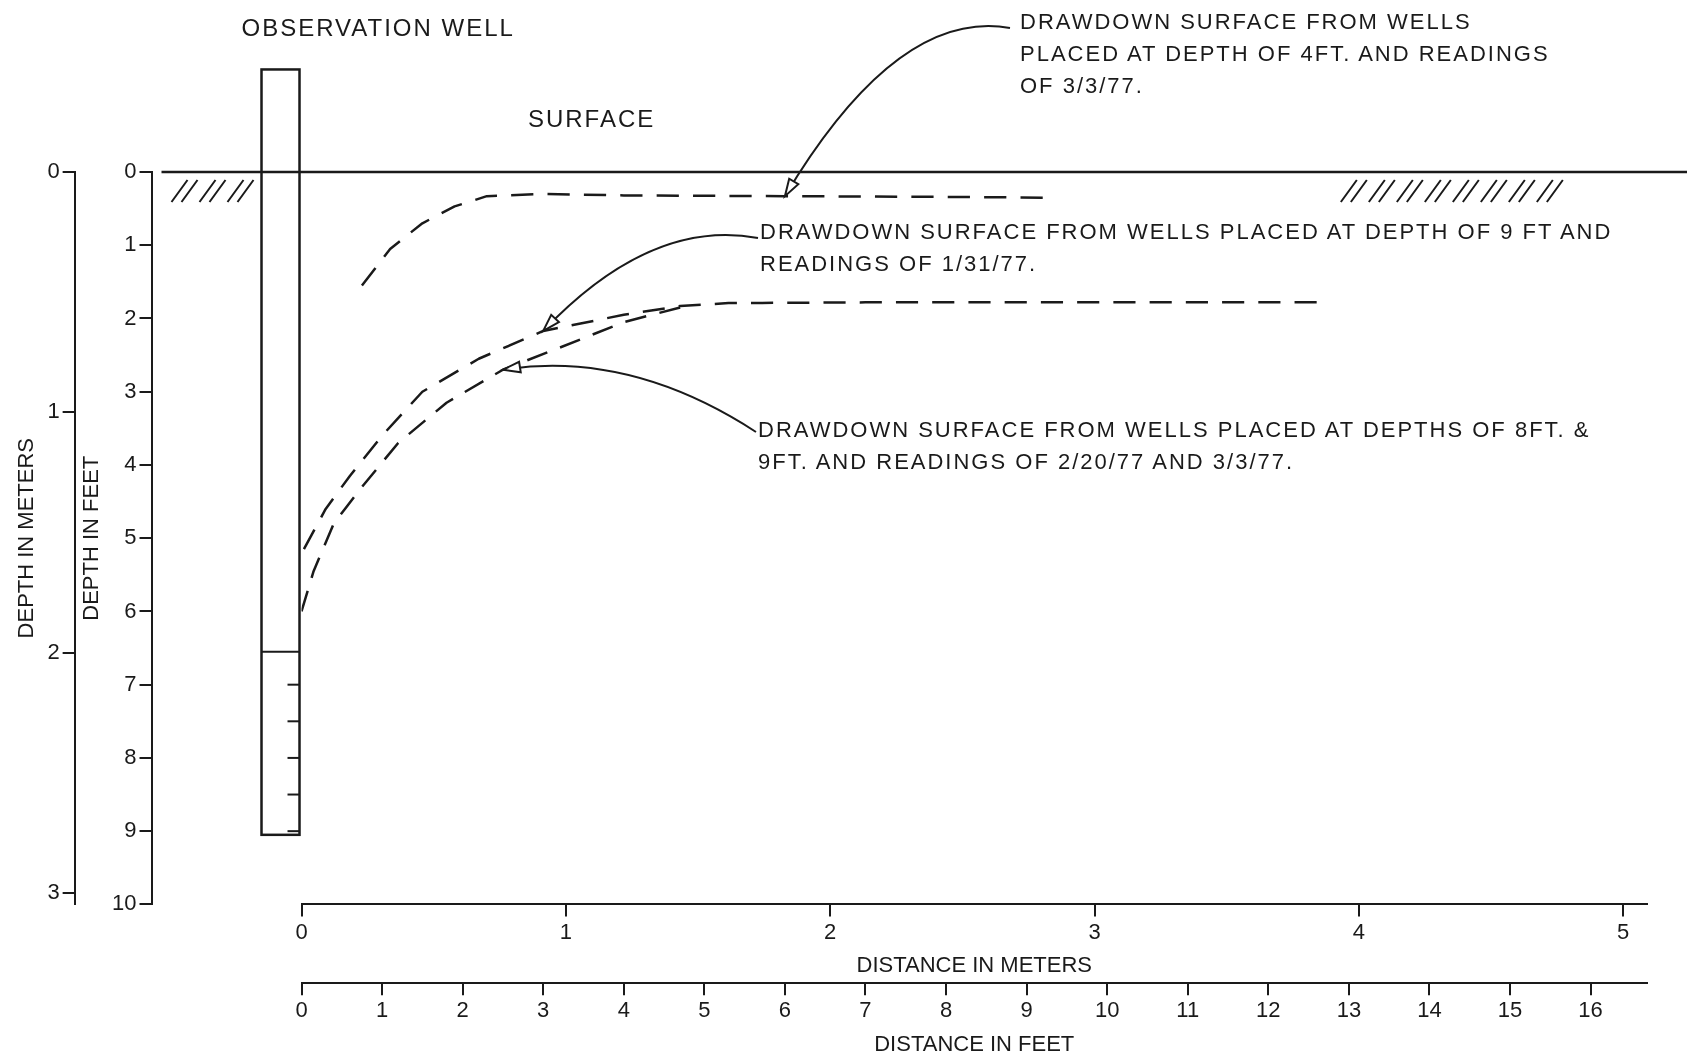 The width and height of the screenshot is (1687, 1062). Describe the element at coordinates (90, 538) in the screenshot. I see `y-axis-title: DEPTH IN FEET` at that location.